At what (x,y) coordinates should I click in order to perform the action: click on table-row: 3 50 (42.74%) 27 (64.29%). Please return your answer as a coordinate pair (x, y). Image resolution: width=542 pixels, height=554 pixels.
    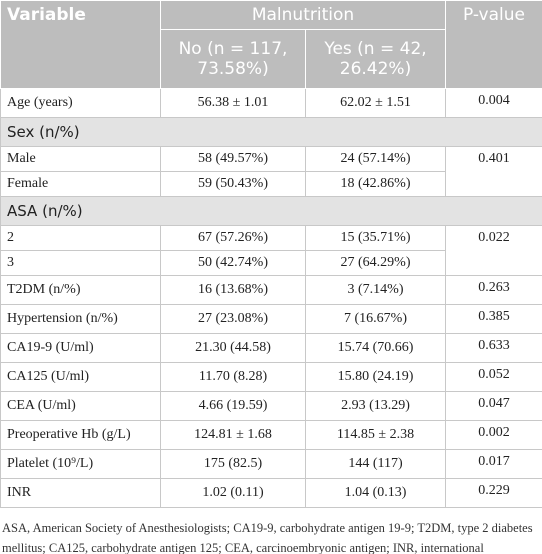
    Looking at the image, I should click on (271, 263).